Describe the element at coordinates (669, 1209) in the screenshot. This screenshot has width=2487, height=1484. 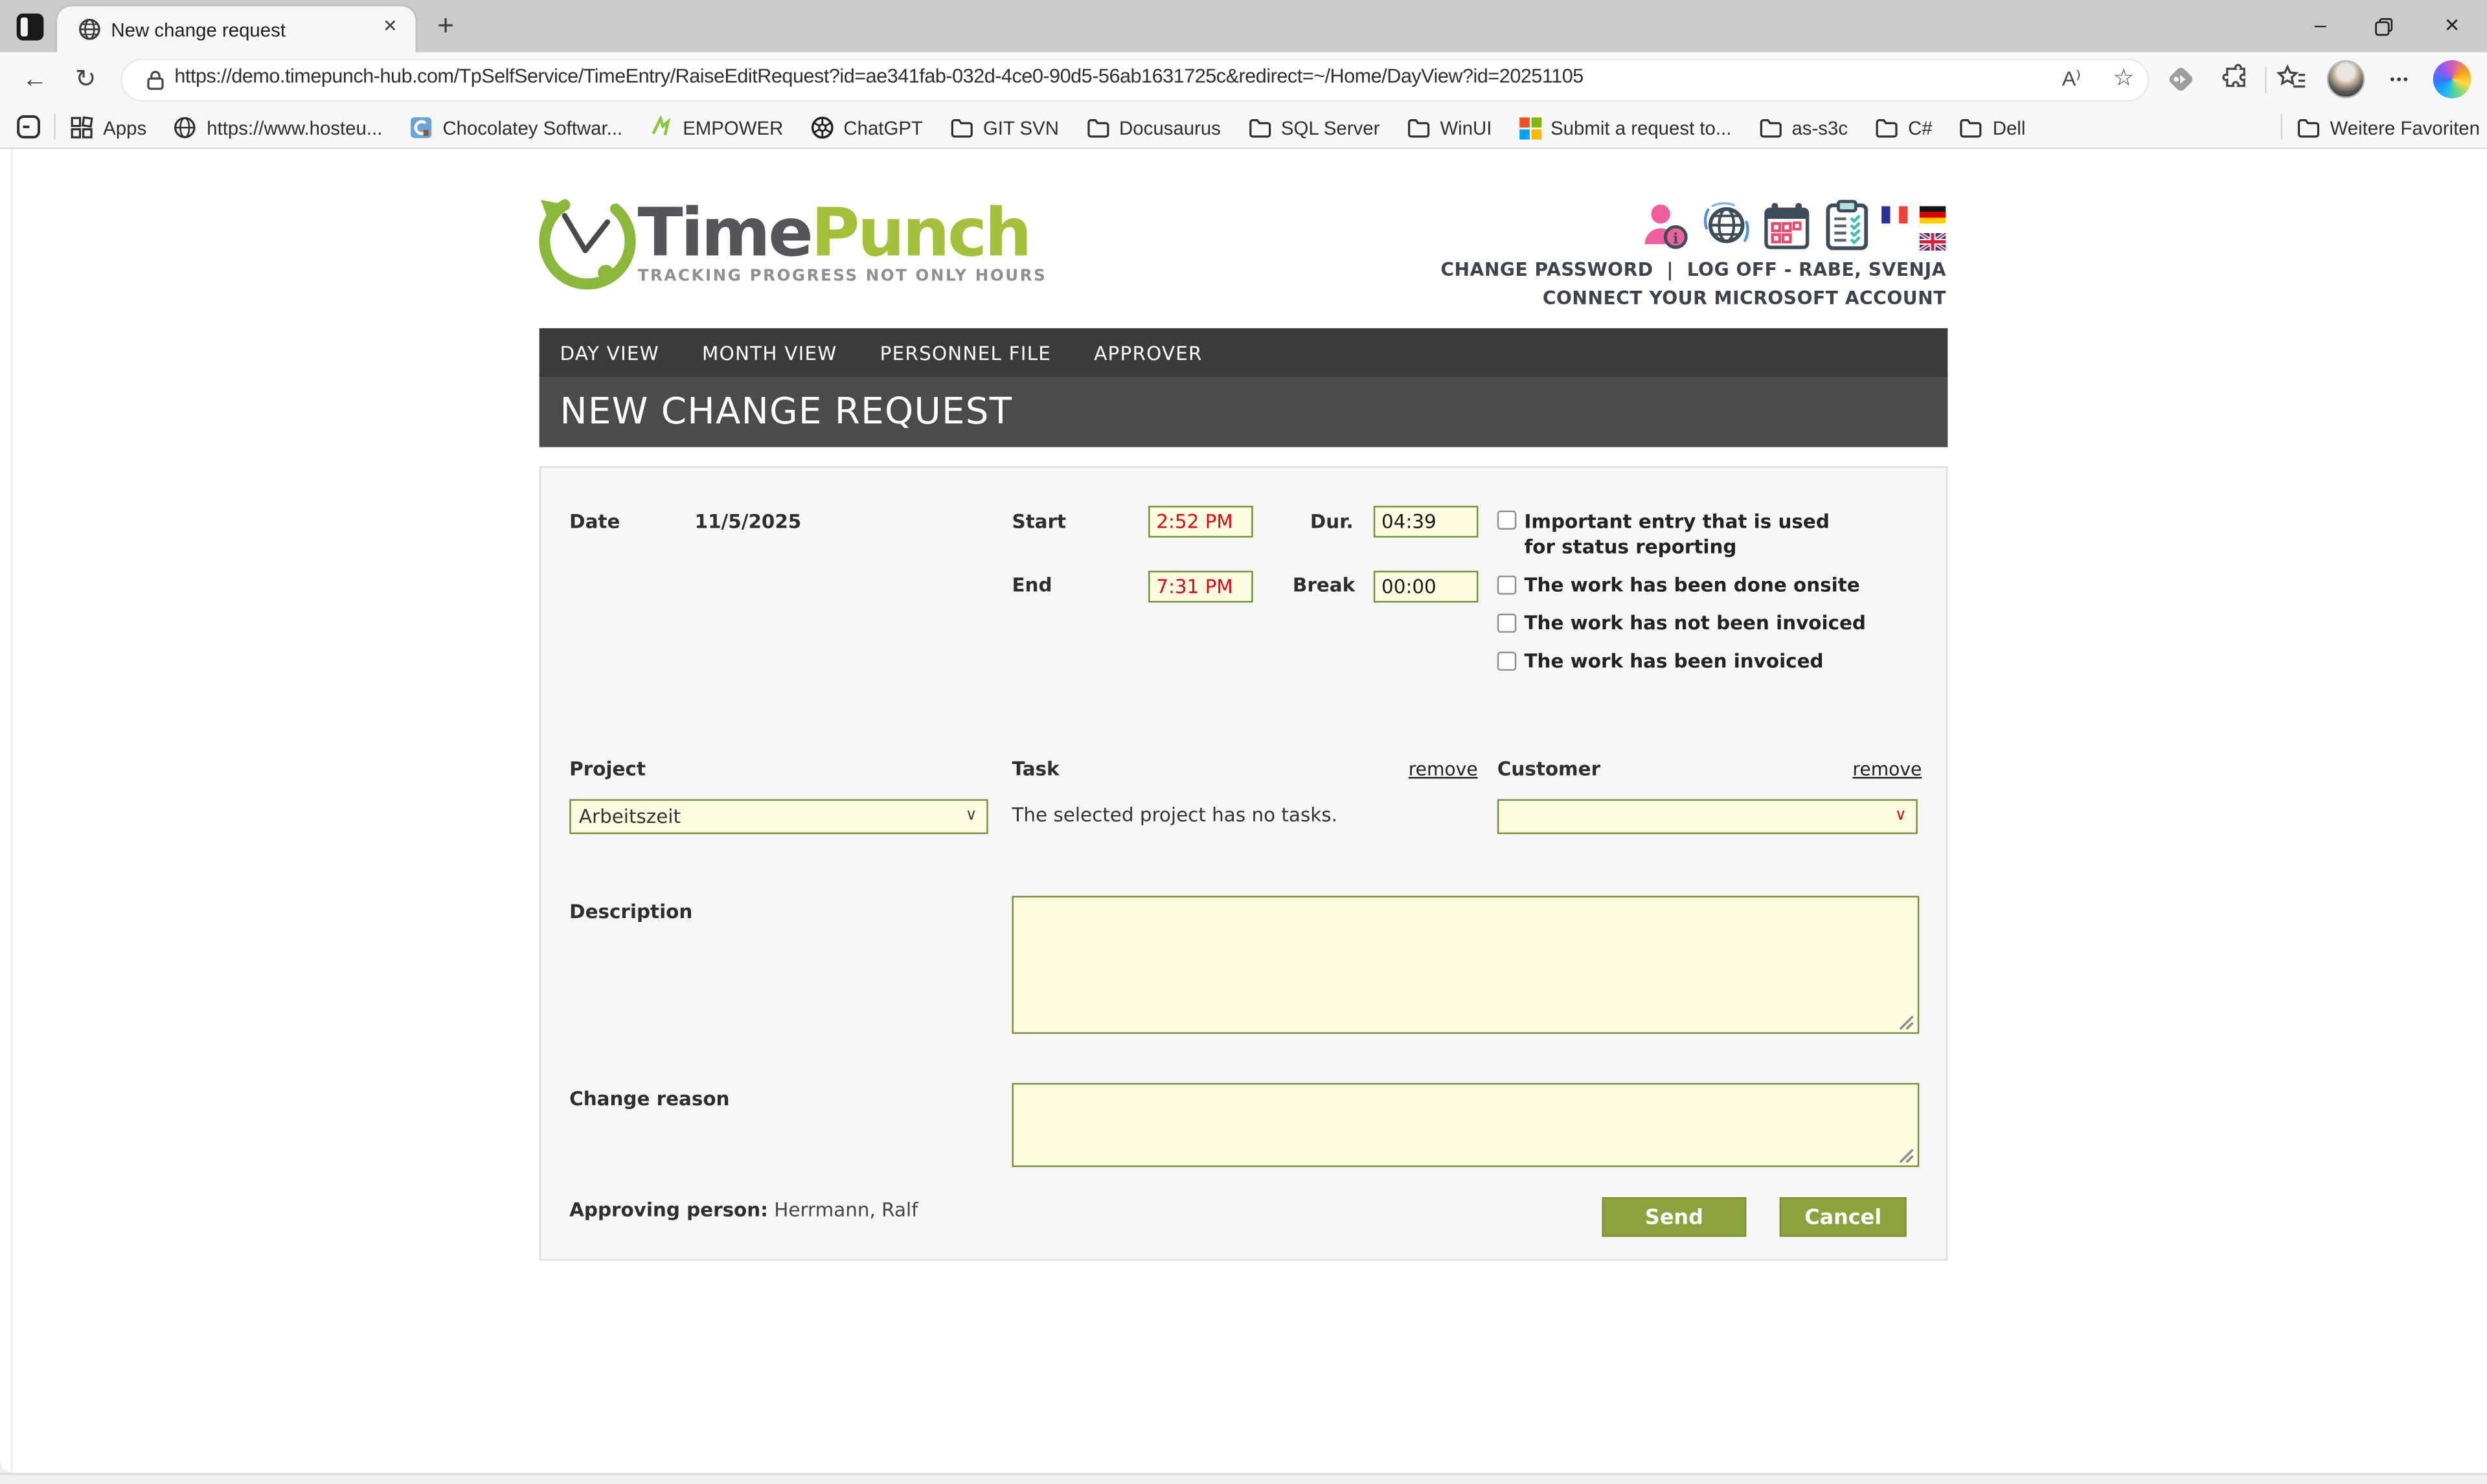
I see `approving-person-label: Approving person:` at that location.